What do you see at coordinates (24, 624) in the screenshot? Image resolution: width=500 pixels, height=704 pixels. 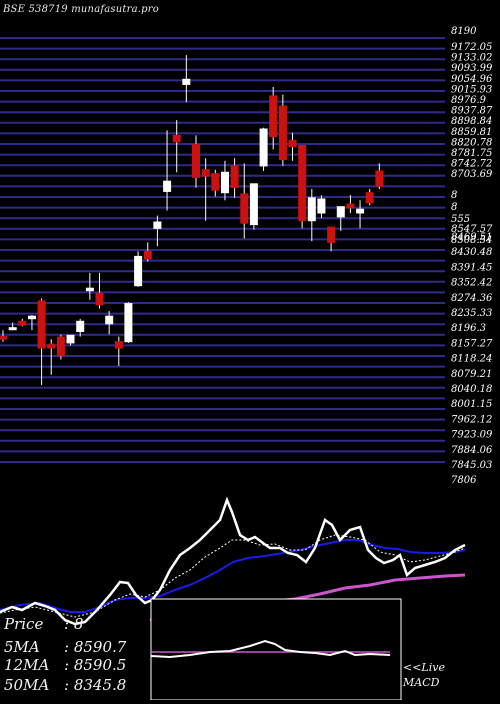 I see `legend-price-key: Price` at bounding box center [24, 624].